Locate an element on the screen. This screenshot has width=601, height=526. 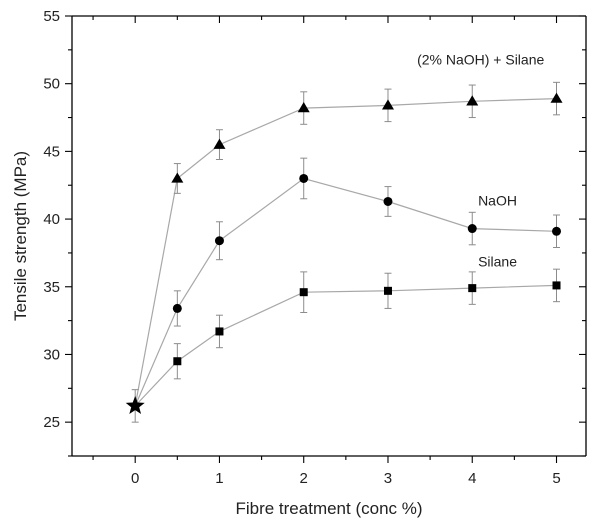
y-tick-label: 30 is located at coordinates (51, 354).